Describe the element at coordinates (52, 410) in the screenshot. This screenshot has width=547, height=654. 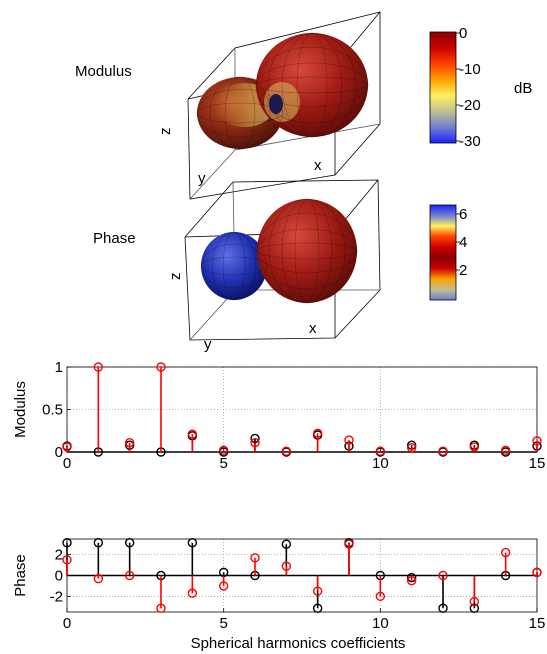
I see `y-tick-label: 0.5` at that location.